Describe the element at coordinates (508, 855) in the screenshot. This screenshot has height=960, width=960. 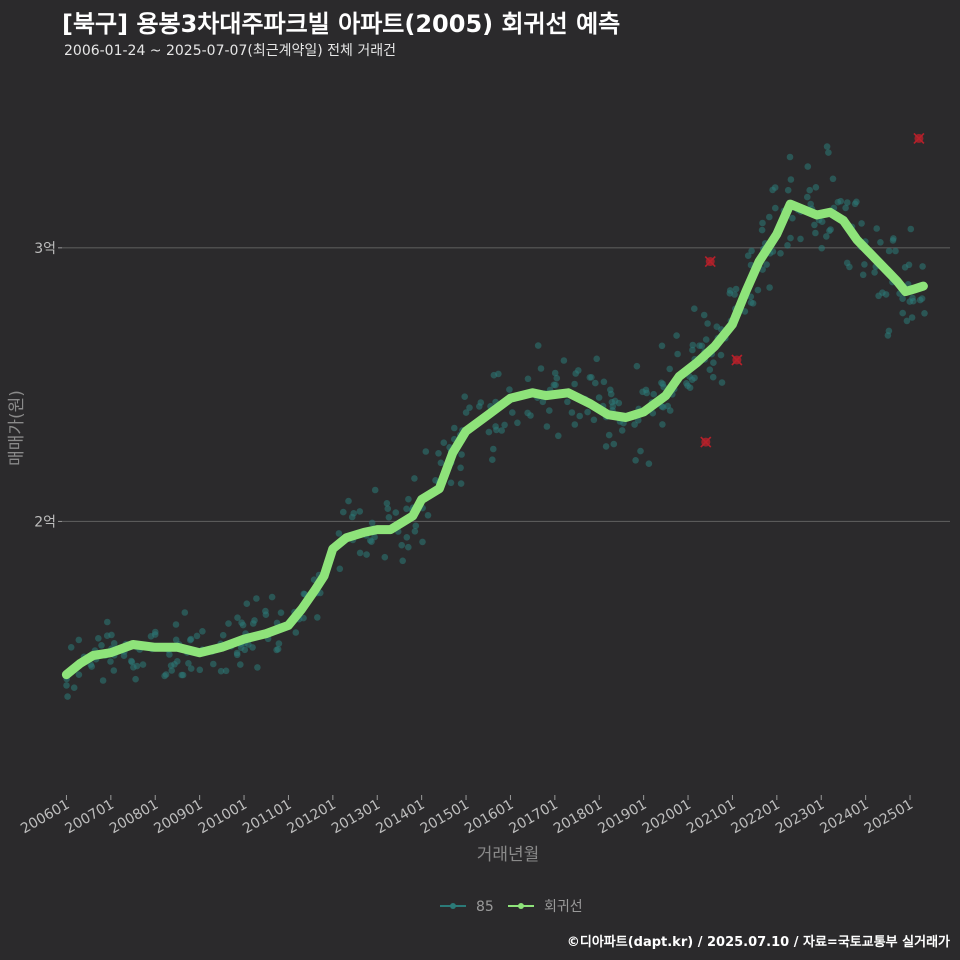
I see `x-axis-title: 거래년월` at that location.